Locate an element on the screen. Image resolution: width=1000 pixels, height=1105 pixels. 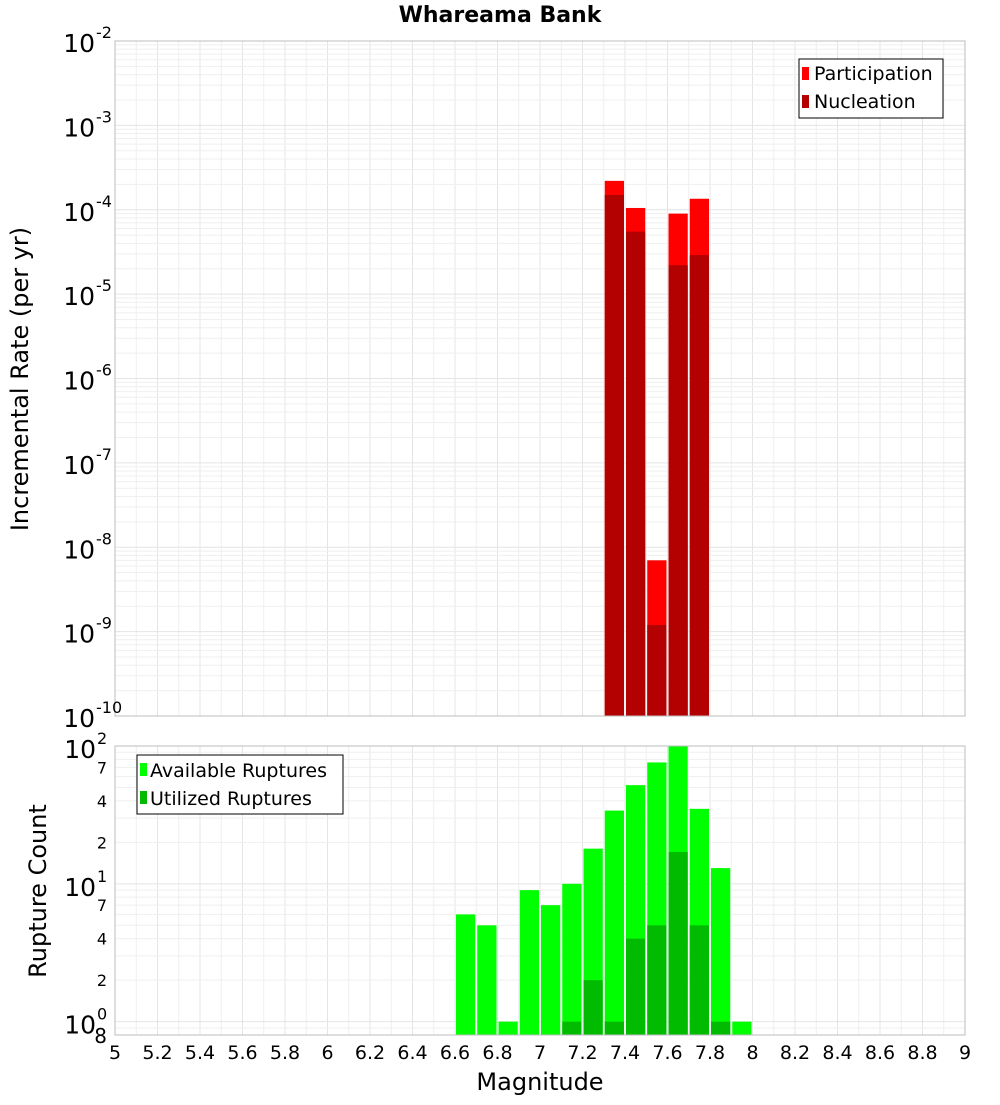
participation-legend-swatch is located at coordinates (805, 73).